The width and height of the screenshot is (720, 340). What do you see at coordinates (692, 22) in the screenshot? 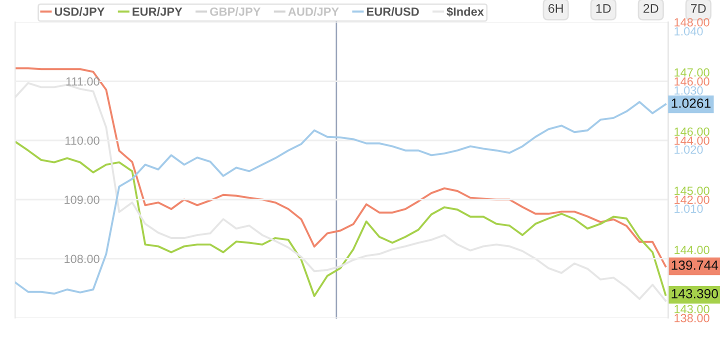
I see `y-tick-label: 148.00` at bounding box center [692, 22].